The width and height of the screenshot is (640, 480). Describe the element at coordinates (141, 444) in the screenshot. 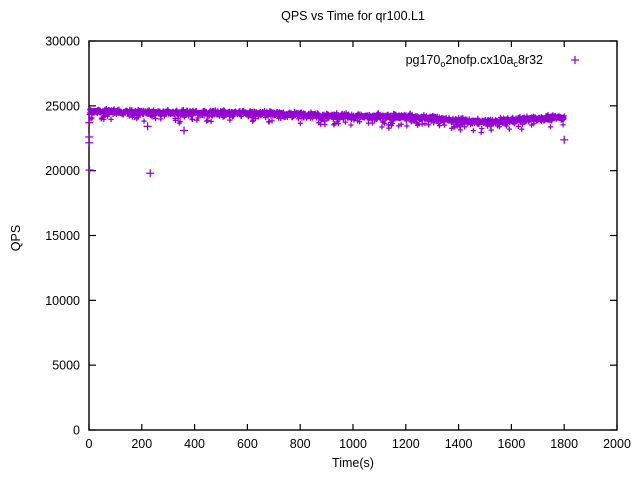

I see `x-tick-label: 200` at that location.